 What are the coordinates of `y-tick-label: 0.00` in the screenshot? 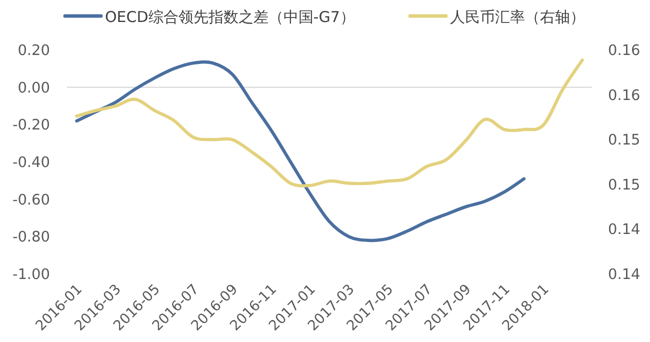 It's located at (34, 88).